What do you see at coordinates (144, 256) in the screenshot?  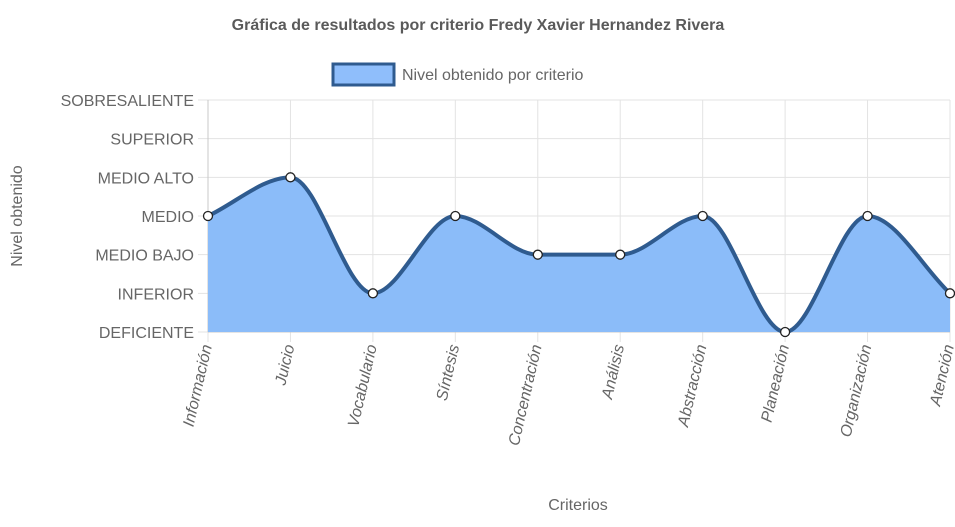 I see `y-tick-label: MEDIO BAJO` at bounding box center [144, 256].